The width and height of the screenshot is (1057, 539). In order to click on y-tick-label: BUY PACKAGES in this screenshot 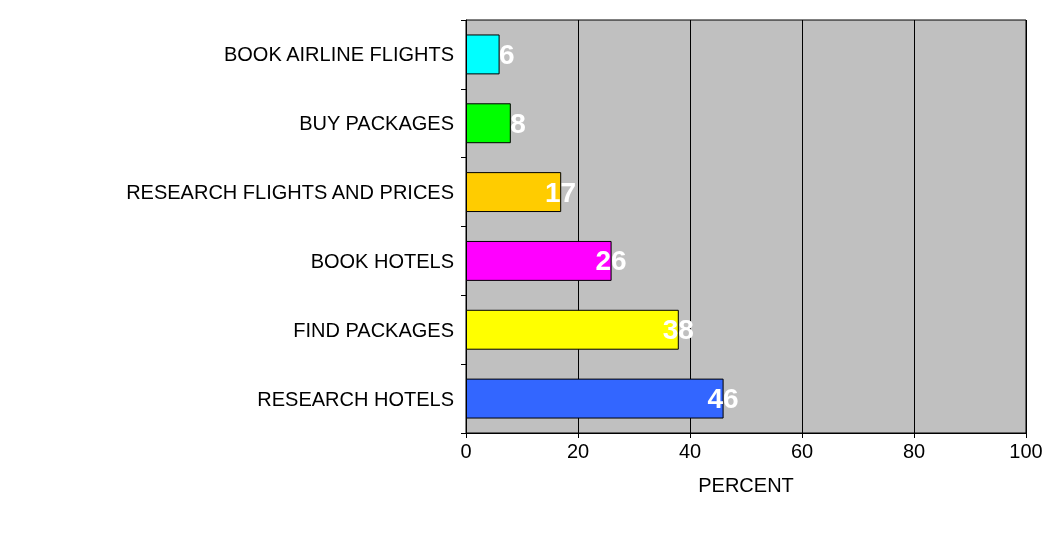, I will do `click(376, 123)`.